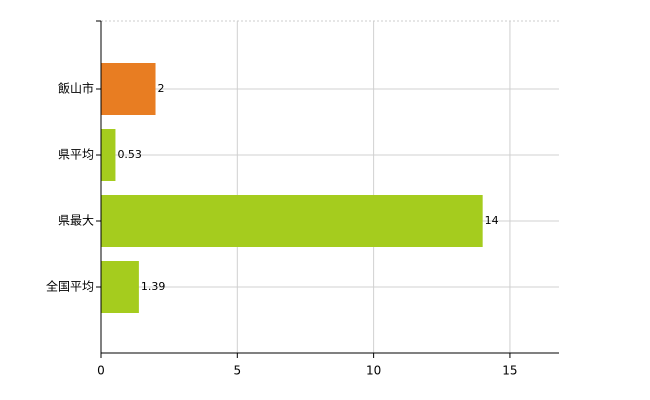 The width and height of the screenshot is (650, 400). What do you see at coordinates (101, 371) in the screenshot?
I see `x-tick-label: 0` at bounding box center [101, 371].